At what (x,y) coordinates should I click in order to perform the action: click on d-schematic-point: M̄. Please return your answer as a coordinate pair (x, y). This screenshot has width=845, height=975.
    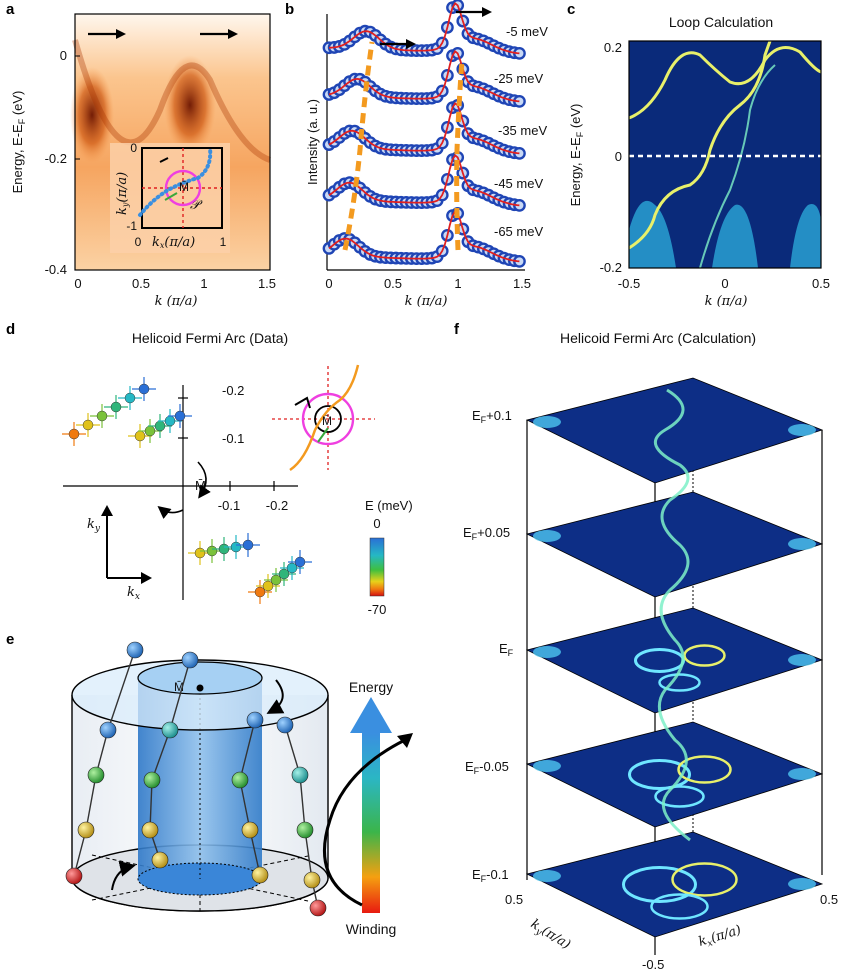
    Looking at the image, I should click on (327, 421).